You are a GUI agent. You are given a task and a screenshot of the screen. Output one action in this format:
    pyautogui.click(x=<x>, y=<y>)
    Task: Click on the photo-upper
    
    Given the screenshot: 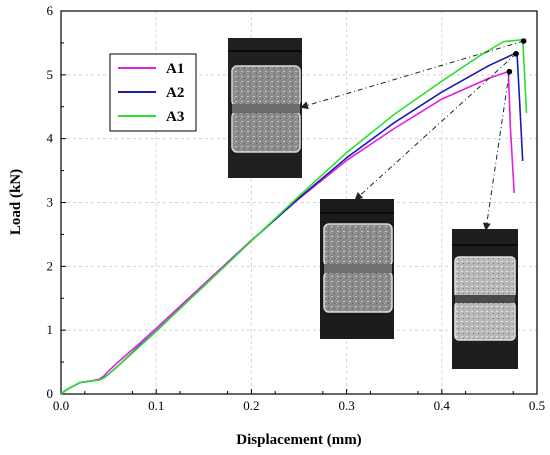 What is the action you would take?
    pyautogui.click(x=265, y=108)
    